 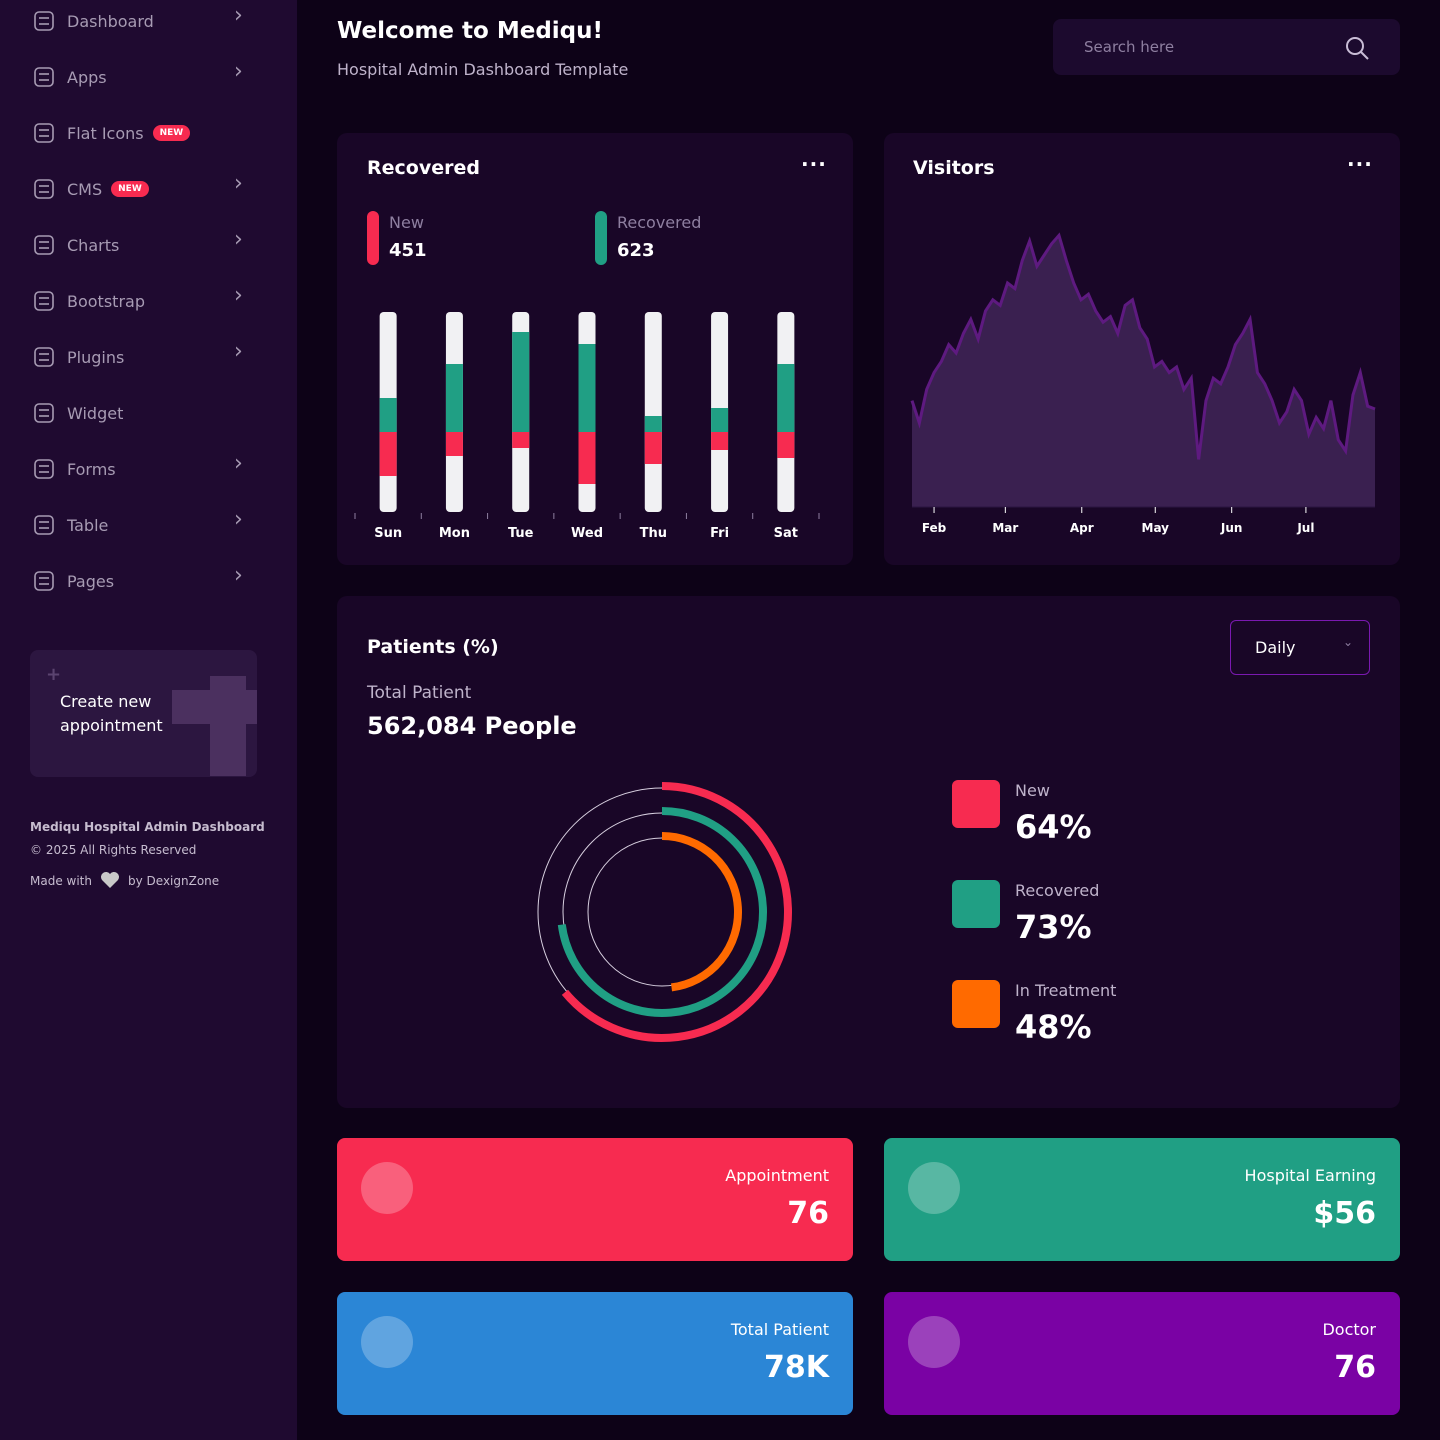 I want to click on menu-item: Forms ›, so click(x=152, y=466).